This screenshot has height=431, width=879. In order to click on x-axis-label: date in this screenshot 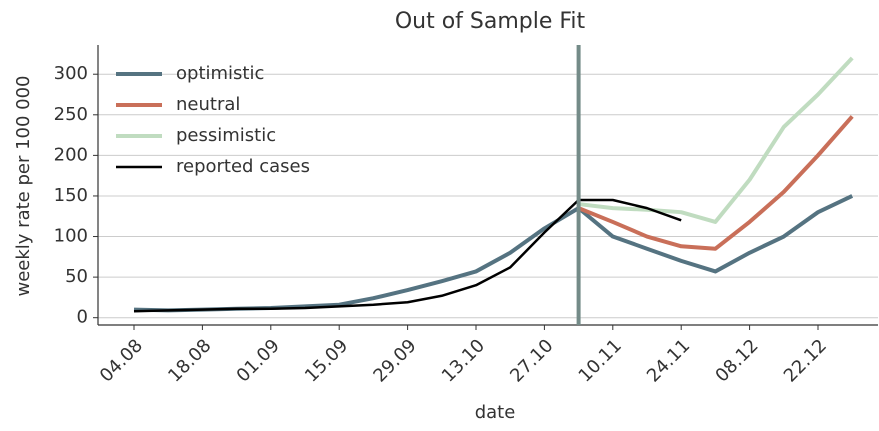, I will do `click(495, 412)`.